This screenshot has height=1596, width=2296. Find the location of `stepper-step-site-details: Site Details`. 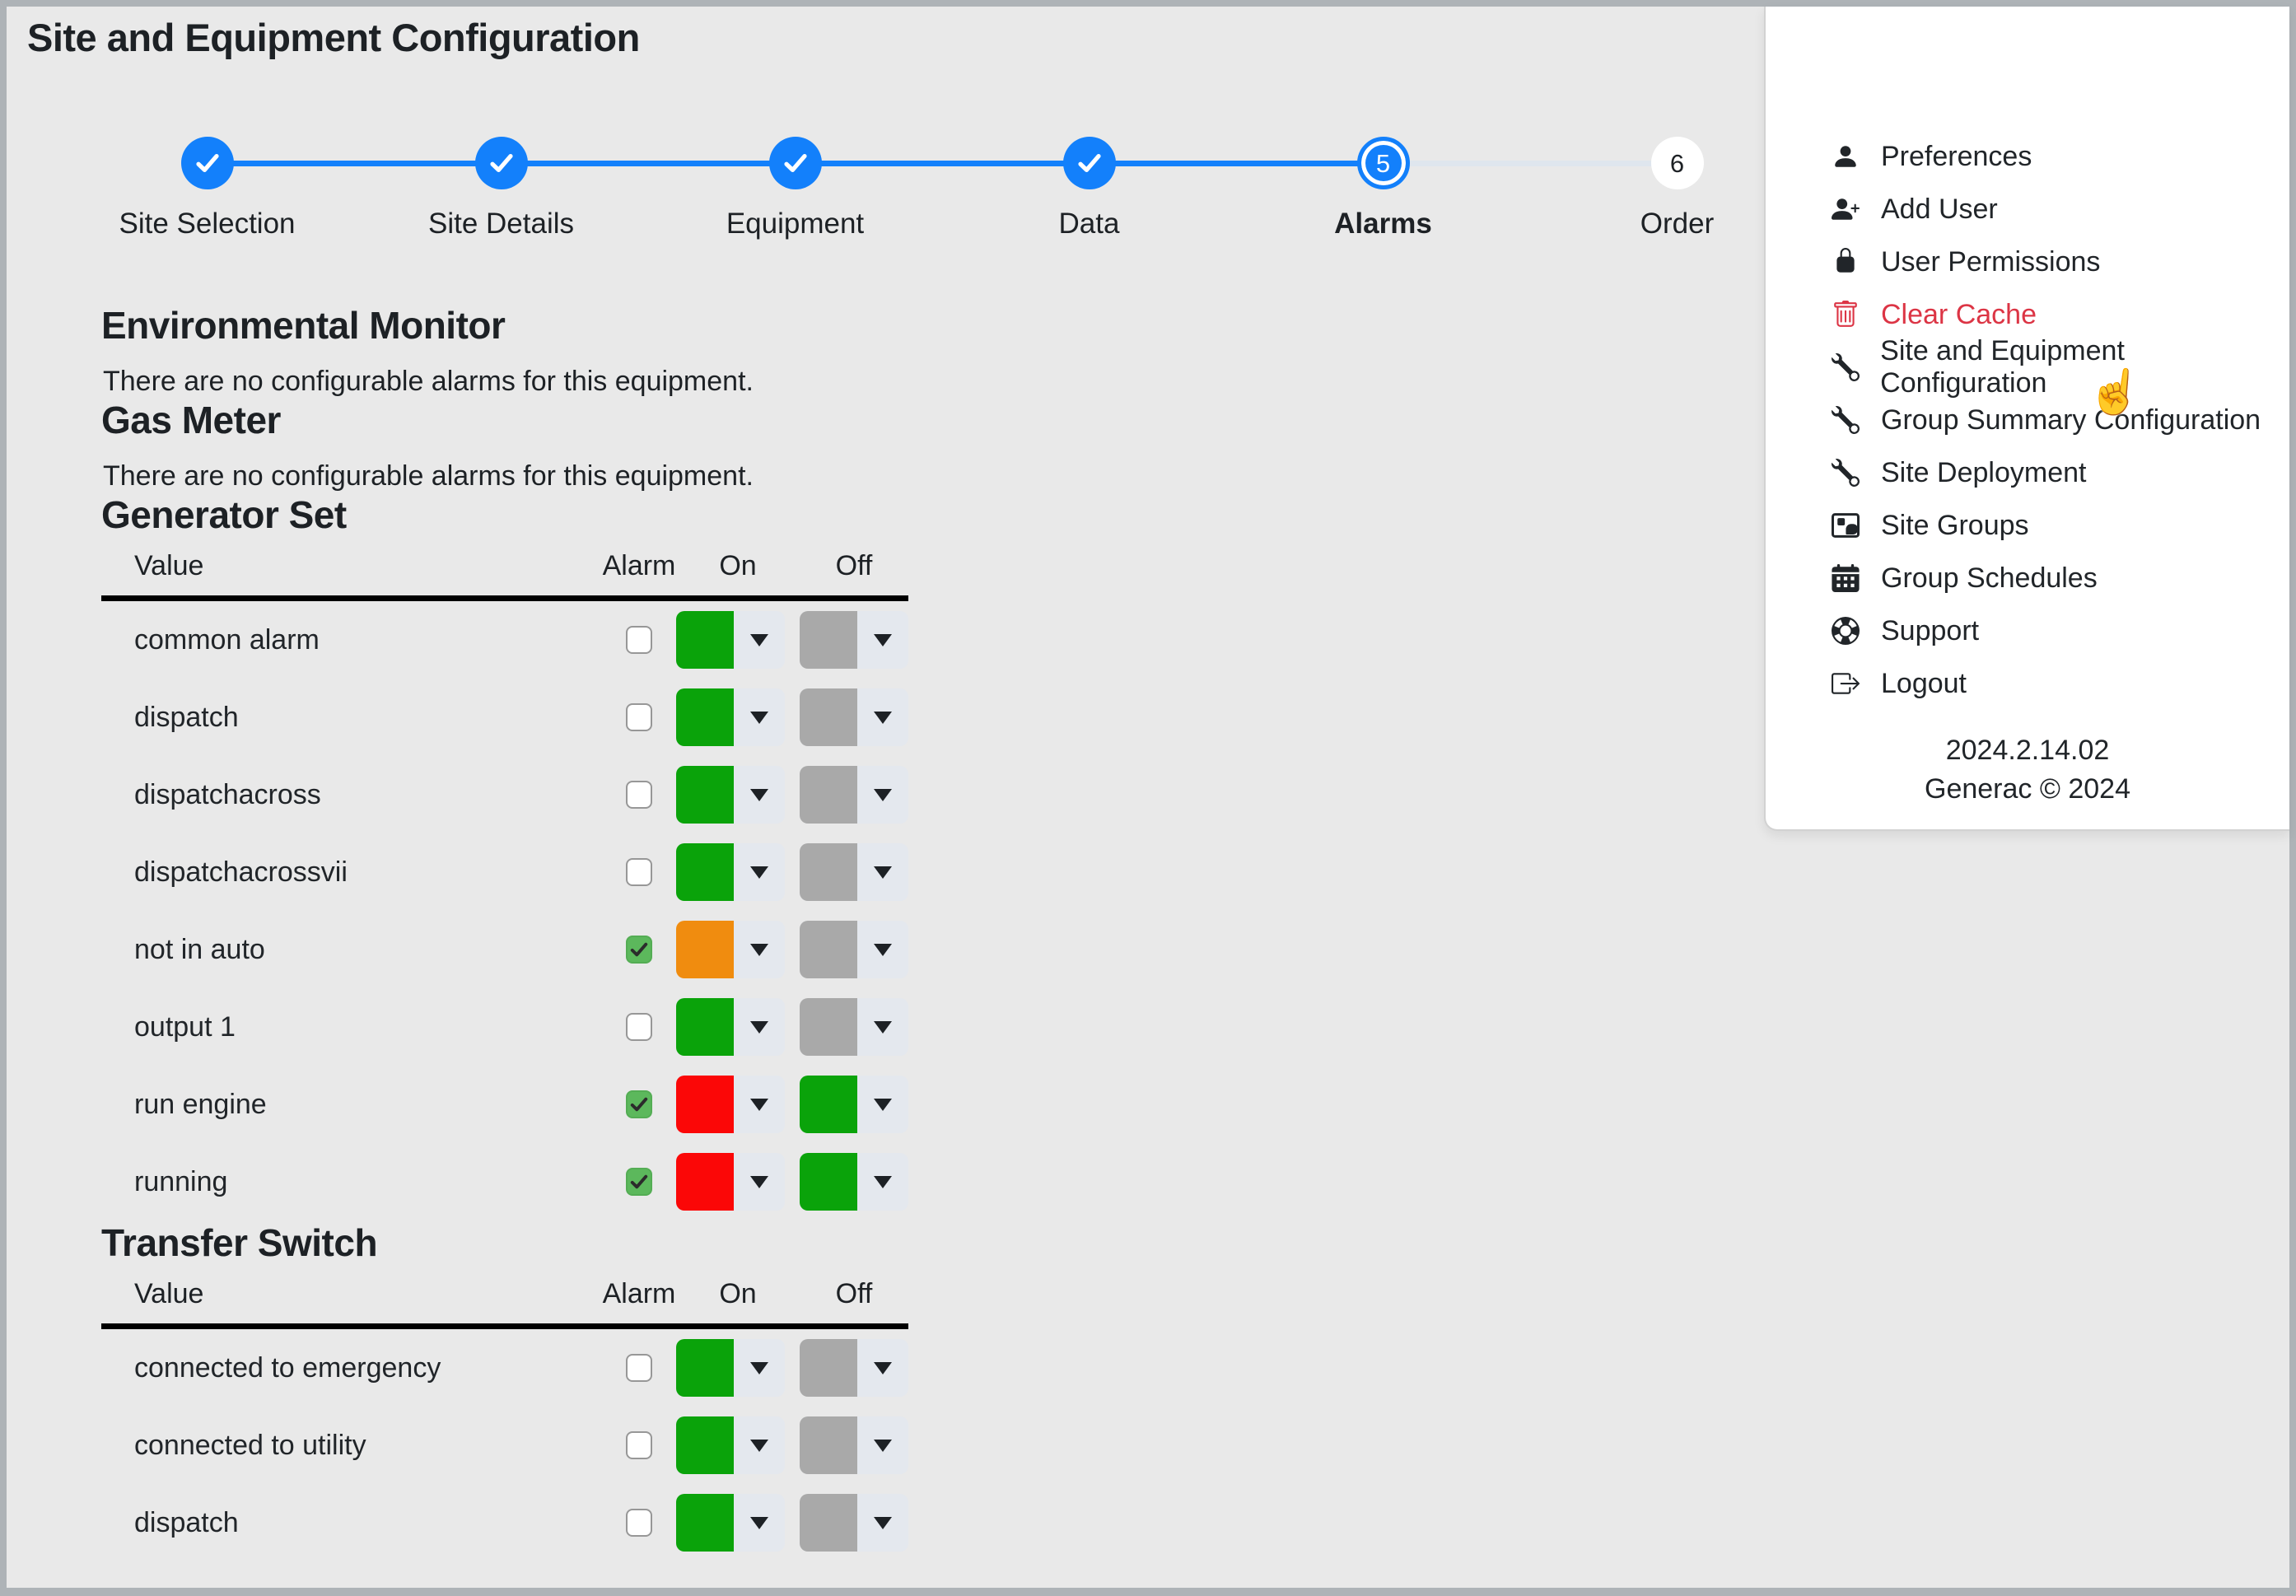

stepper-step-site-details: Site Details is located at coordinates (501, 188).